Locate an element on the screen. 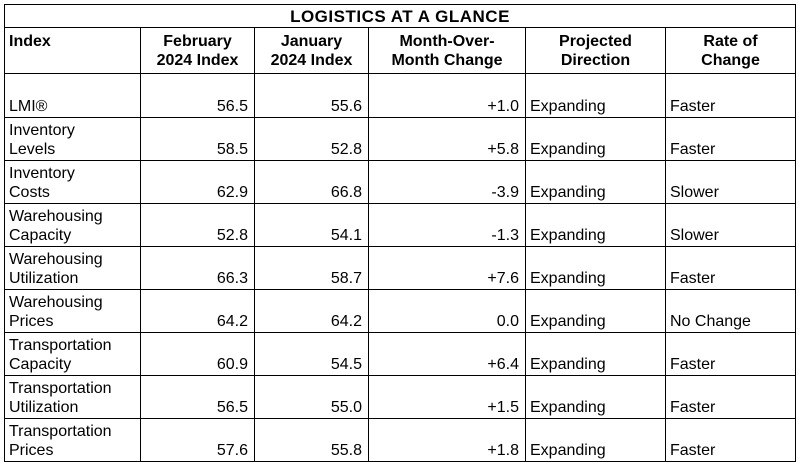 This screenshot has width=799, height=462. row-mom-change-value: +1.0 is located at coordinates (447, 95).